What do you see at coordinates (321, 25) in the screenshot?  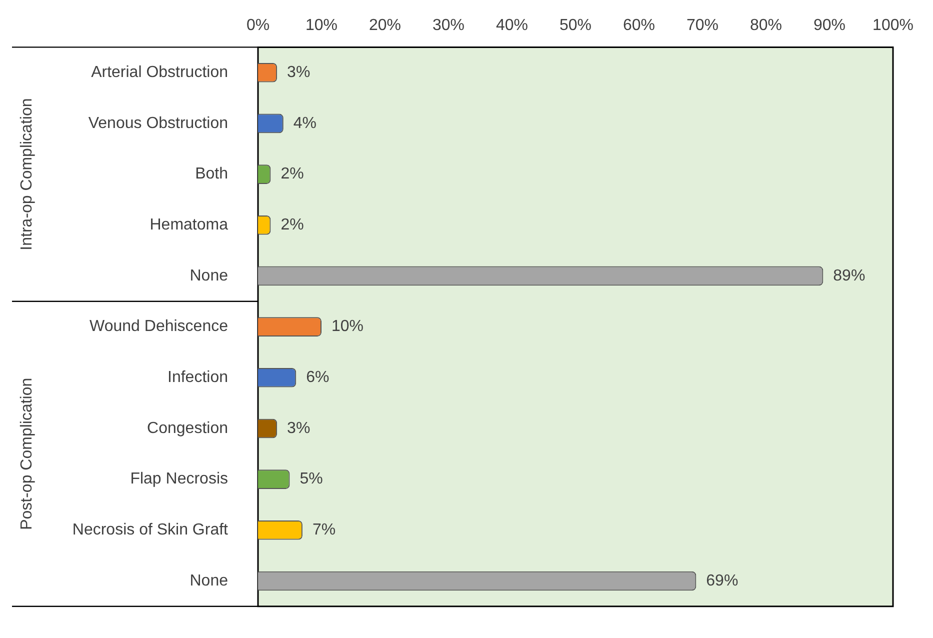 I see `x-tick-label: 10%` at bounding box center [321, 25].